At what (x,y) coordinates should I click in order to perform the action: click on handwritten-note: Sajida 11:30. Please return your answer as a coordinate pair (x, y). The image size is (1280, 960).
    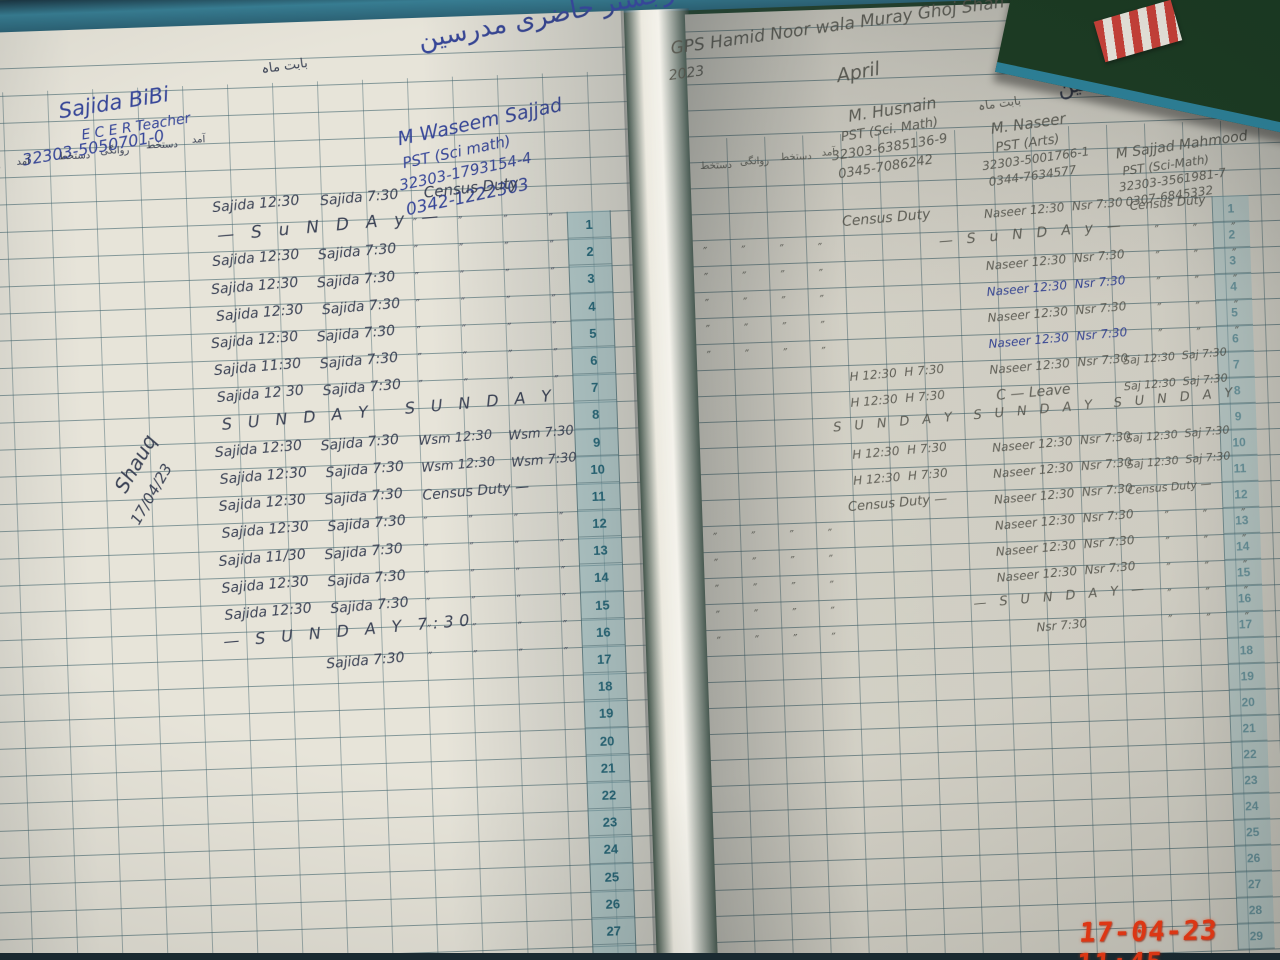
    Looking at the image, I should click on (257, 367).